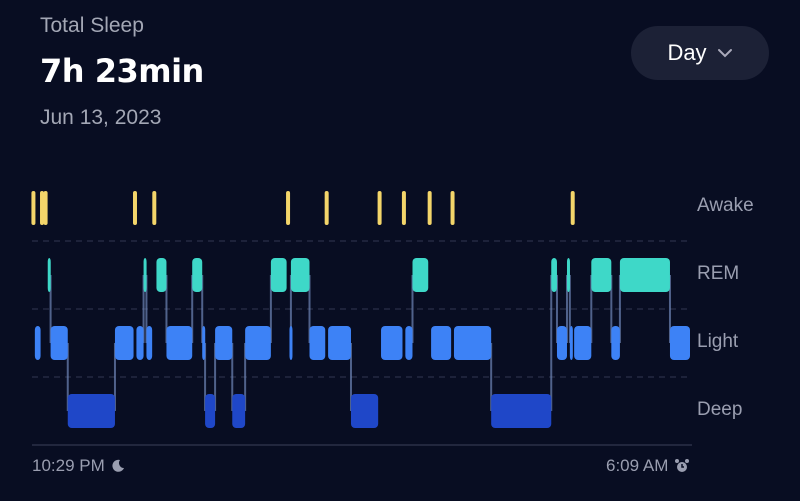  Describe the element at coordinates (718, 341) in the screenshot. I see `stage-label-light: Light` at that location.